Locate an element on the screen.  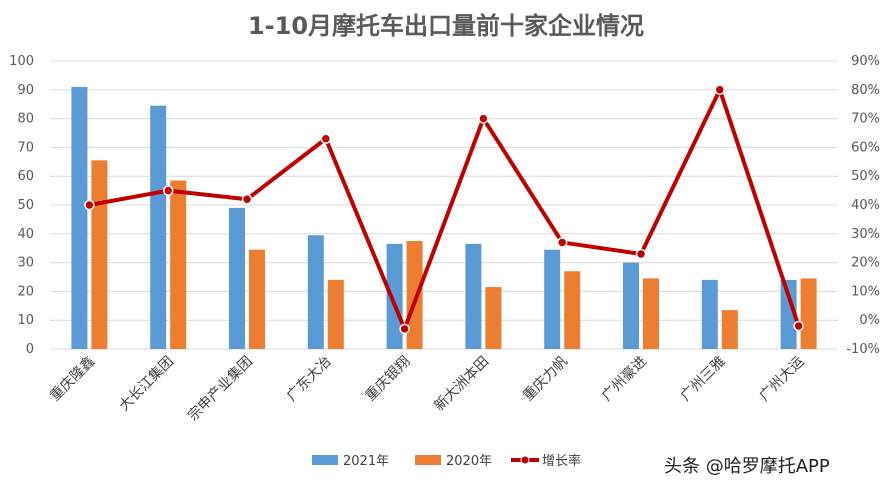
left-tick-label: 50 is located at coordinates (25, 205).